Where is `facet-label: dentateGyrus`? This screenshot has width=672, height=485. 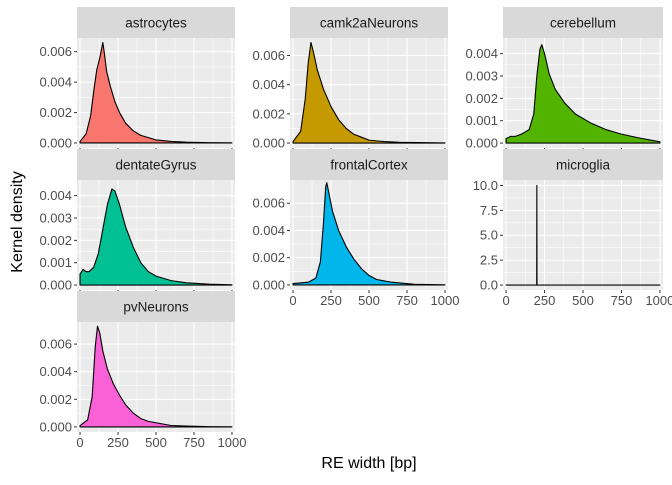
facet-label: dentateGyrus is located at coordinates (155, 165).